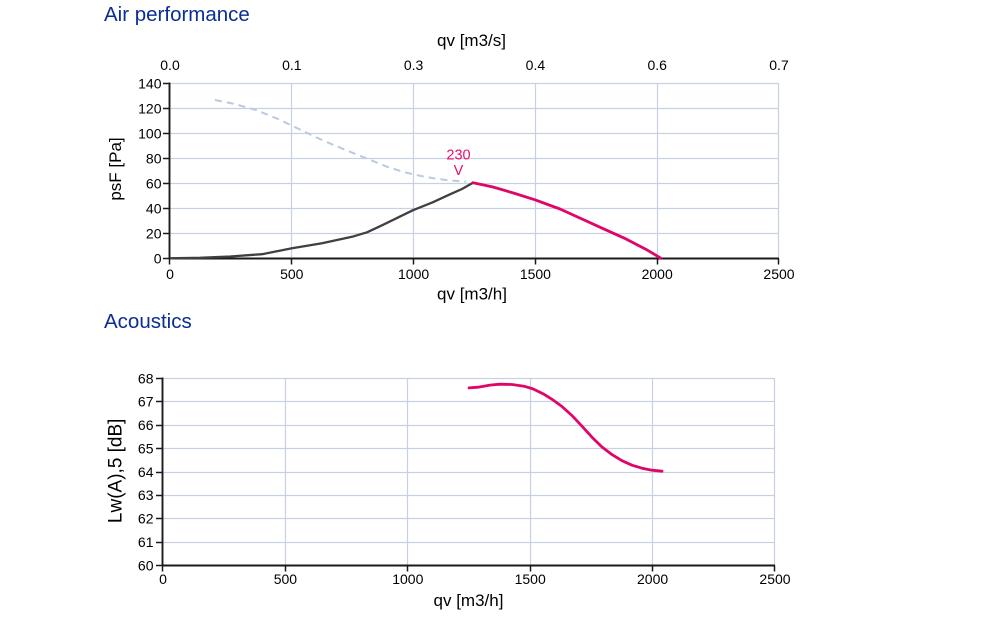 The width and height of the screenshot is (1000, 623). Describe the element at coordinates (148, 321) in the screenshot. I see `svg-text: Acoustics` at that location.